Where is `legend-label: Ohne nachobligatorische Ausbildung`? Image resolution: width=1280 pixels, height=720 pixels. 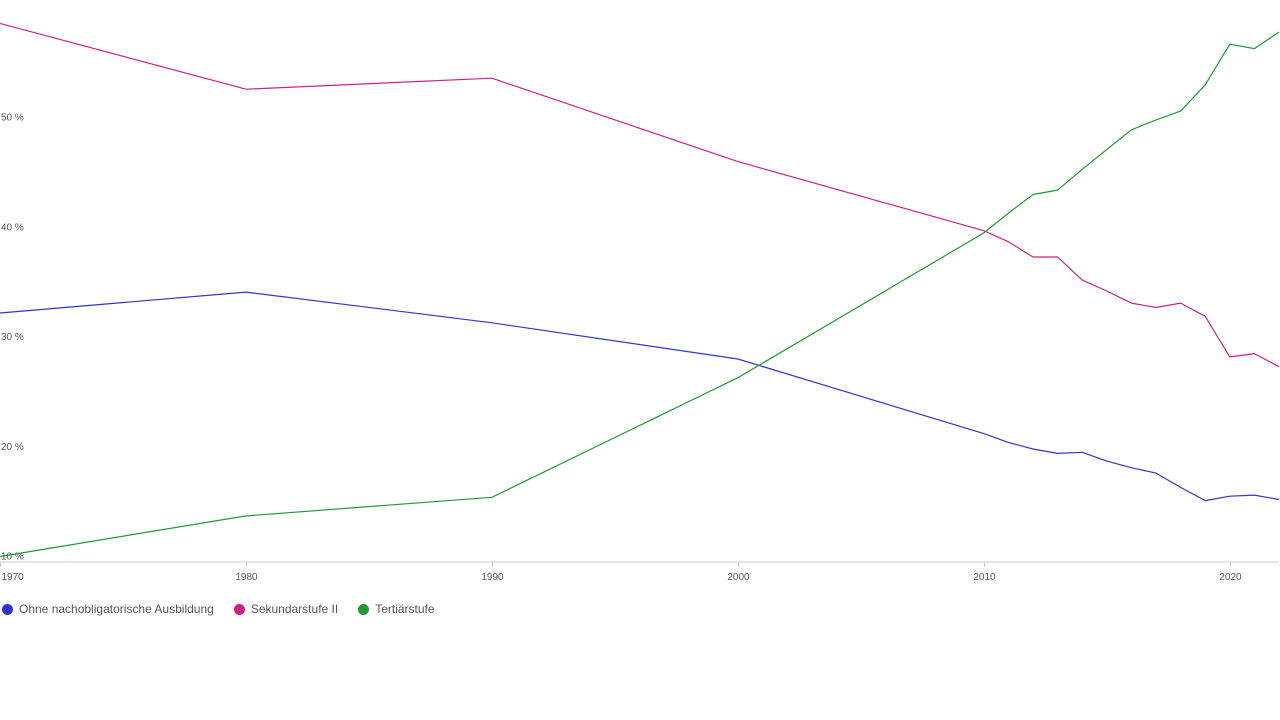
legend-label: Ohne nachobligatorische Ausbildung is located at coordinates (116, 609).